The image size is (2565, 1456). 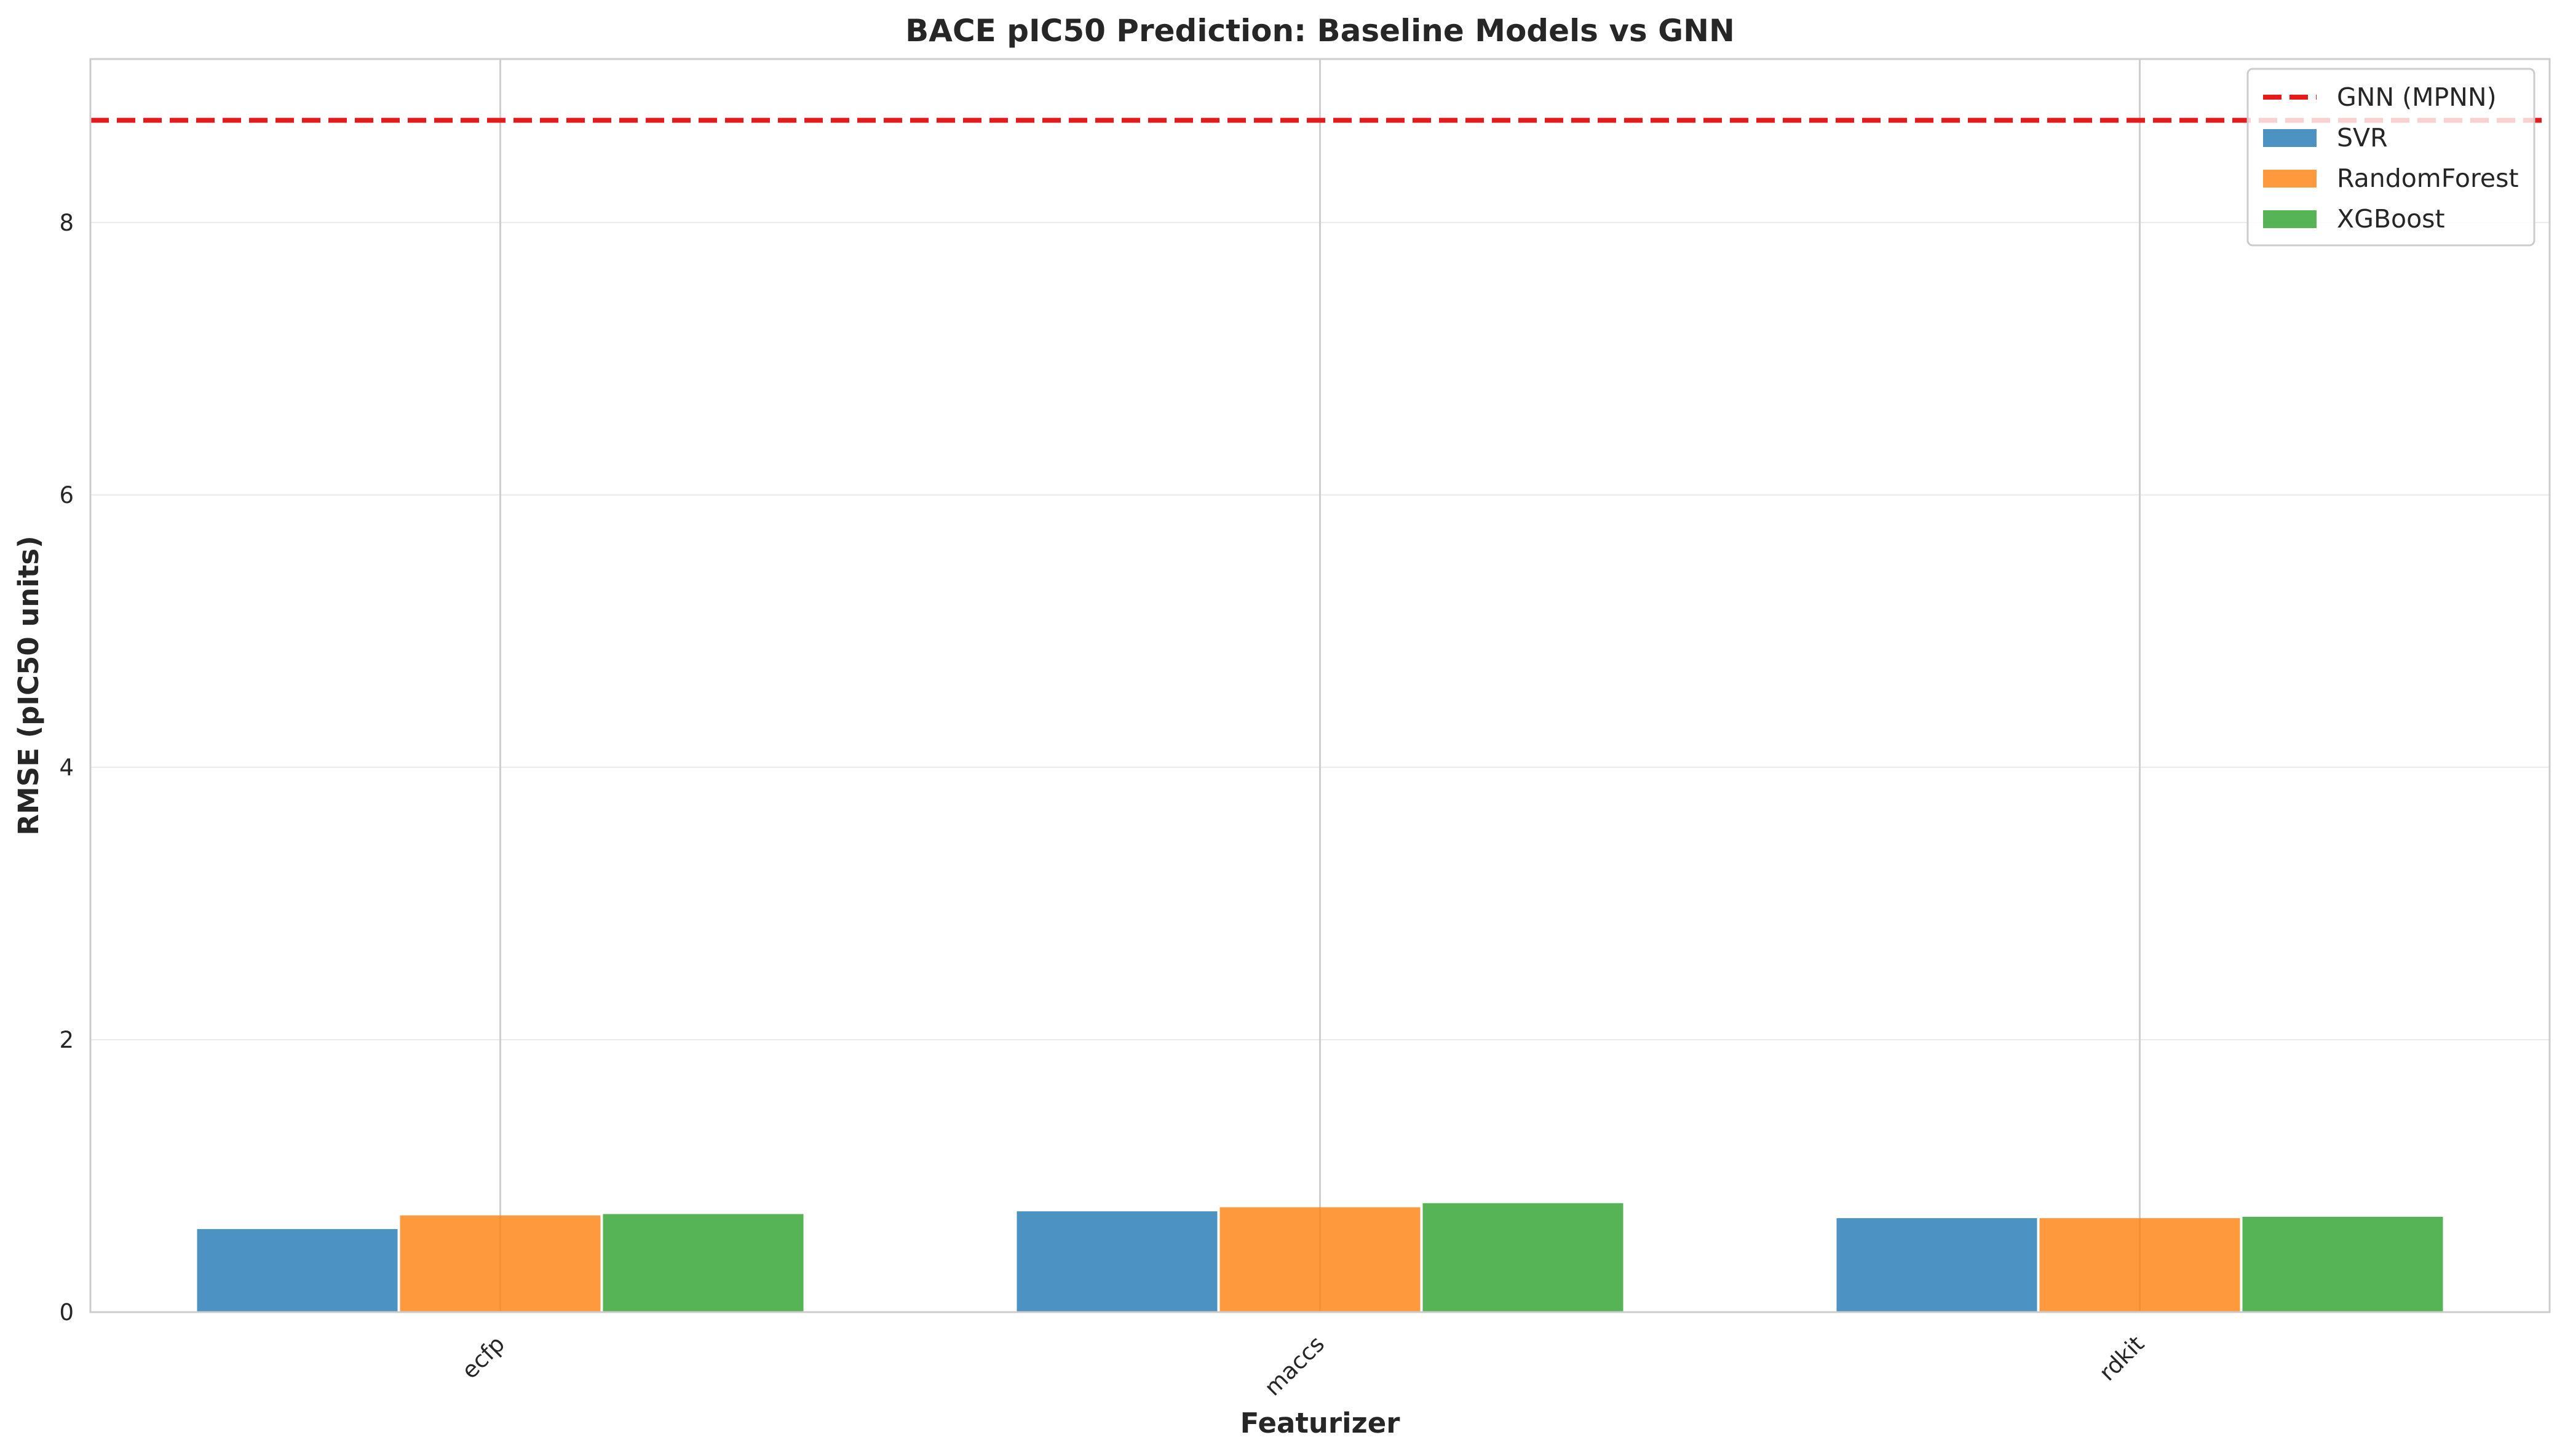 What do you see at coordinates (2362, 138) in the screenshot?
I see `legend-label-svr: SVR` at bounding box center [2362, 138].